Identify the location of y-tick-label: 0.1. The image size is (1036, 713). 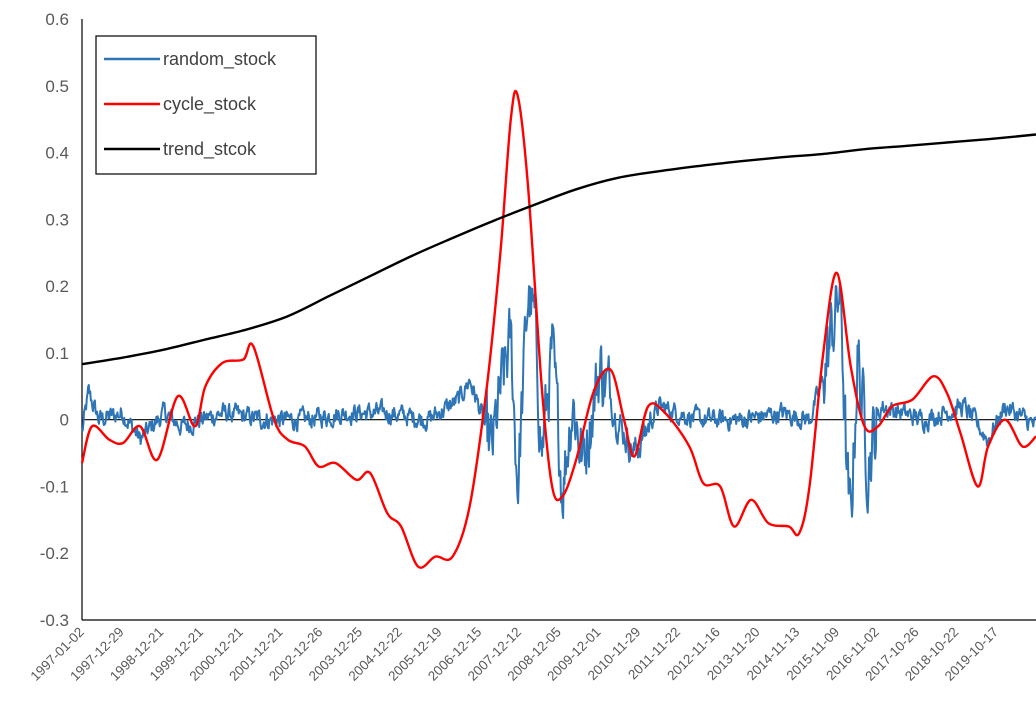
(57, 353).